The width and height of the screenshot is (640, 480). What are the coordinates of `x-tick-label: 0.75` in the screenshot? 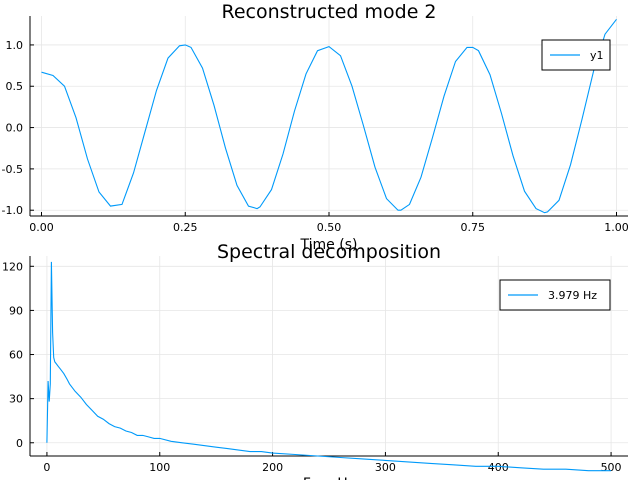 It's located at (473, 227).